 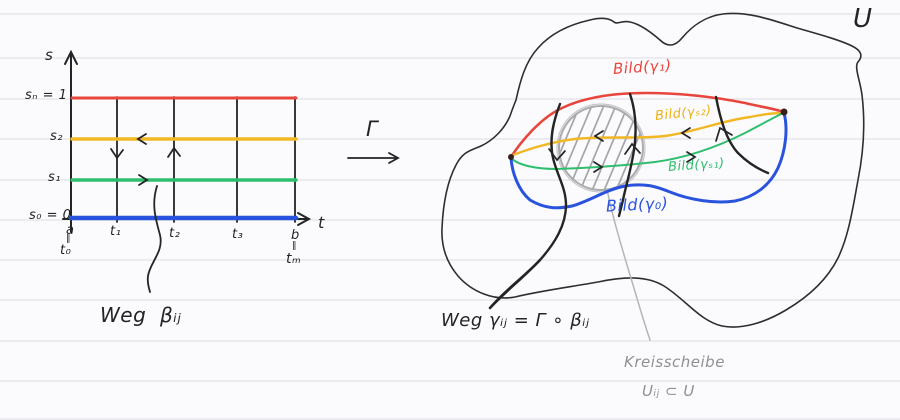 What do you see at coordinates (632, 148) in the screenshot?
I see `arrow-up-on-cross-t2` at bounding box center [632, 148].